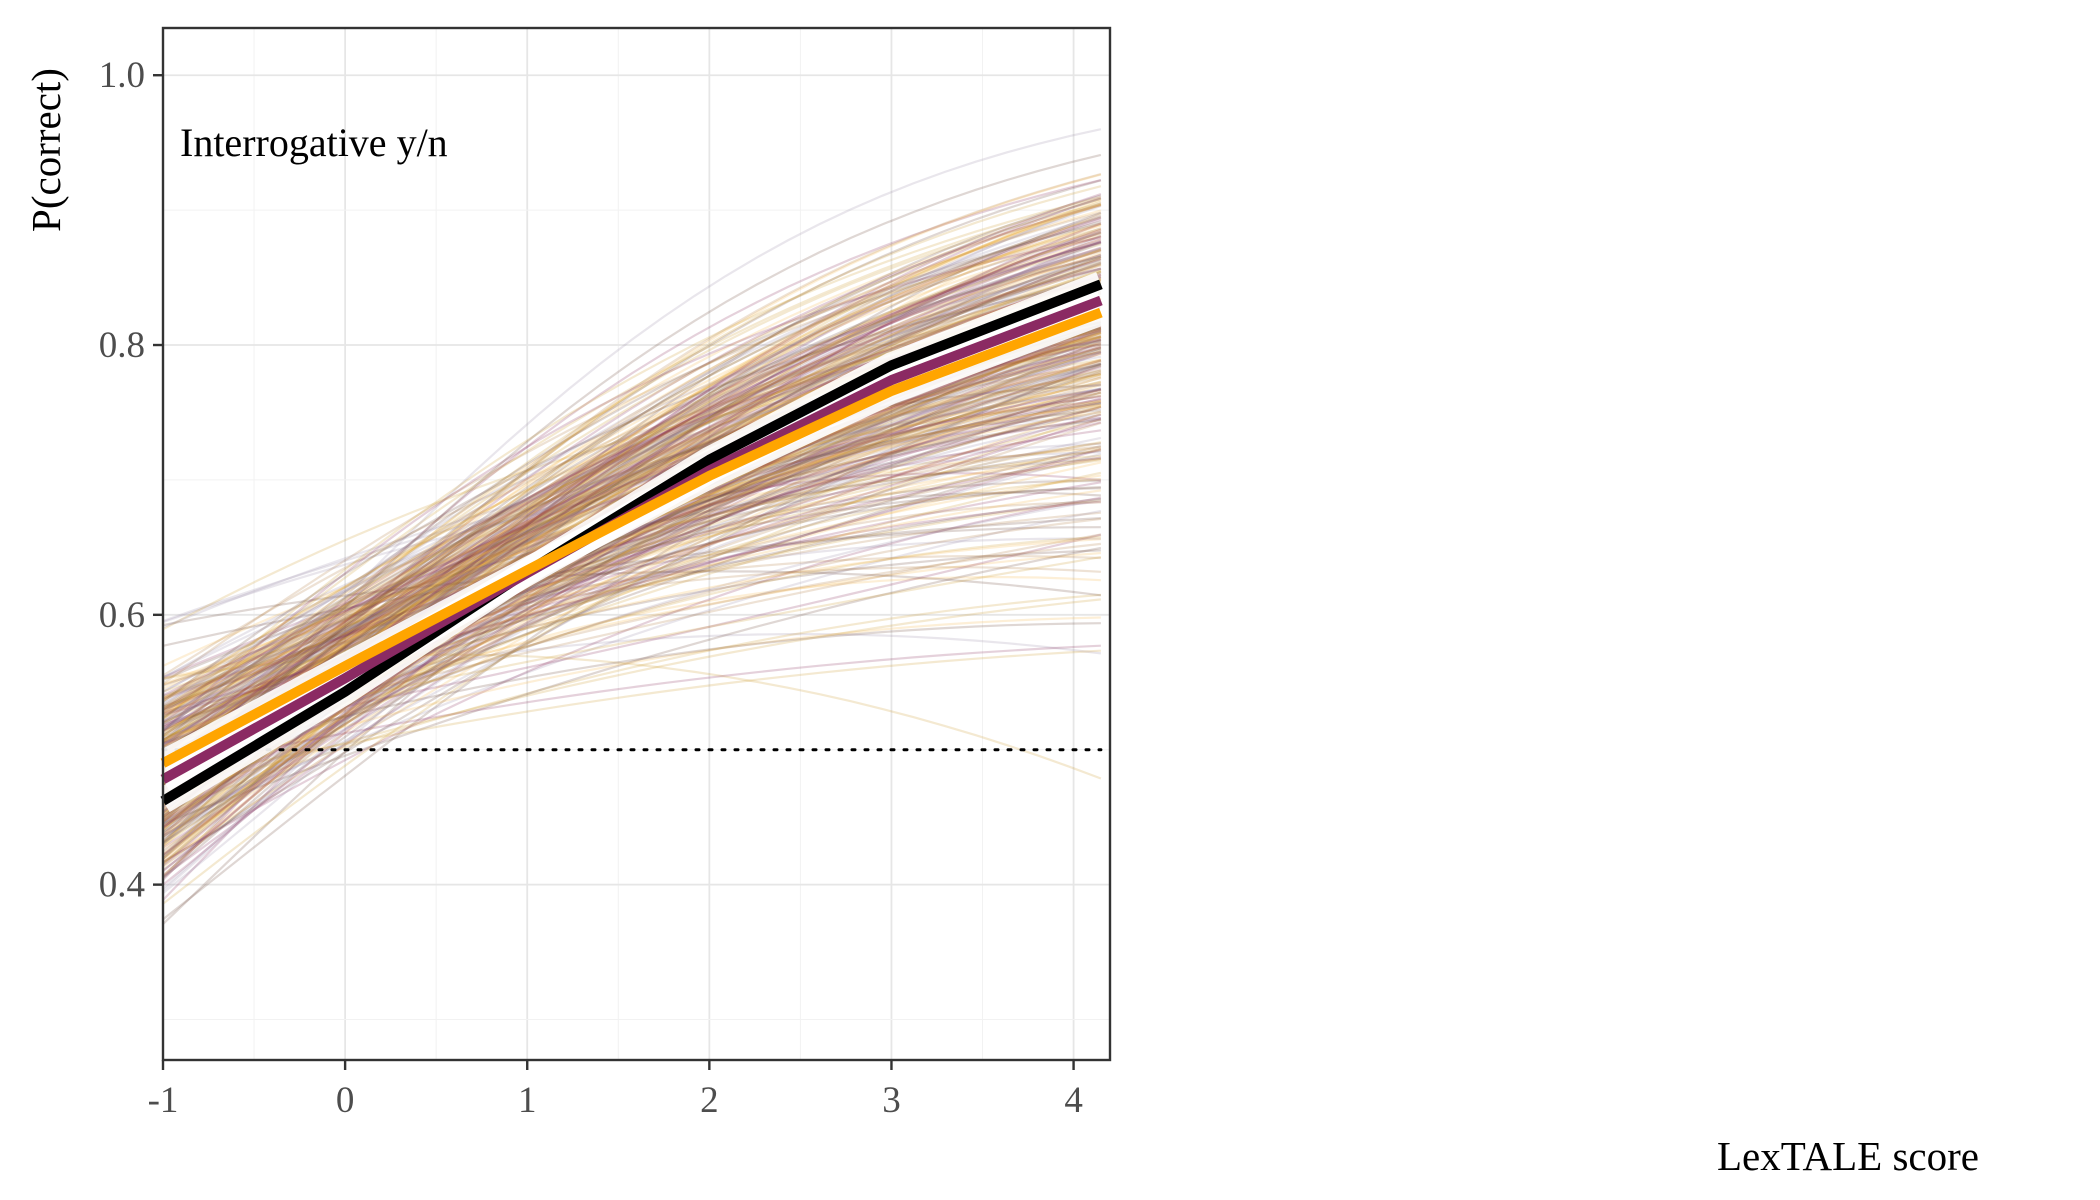  I want to click on y-axis: 0.4 0.6 0.8 1.0, so click(131, 480).